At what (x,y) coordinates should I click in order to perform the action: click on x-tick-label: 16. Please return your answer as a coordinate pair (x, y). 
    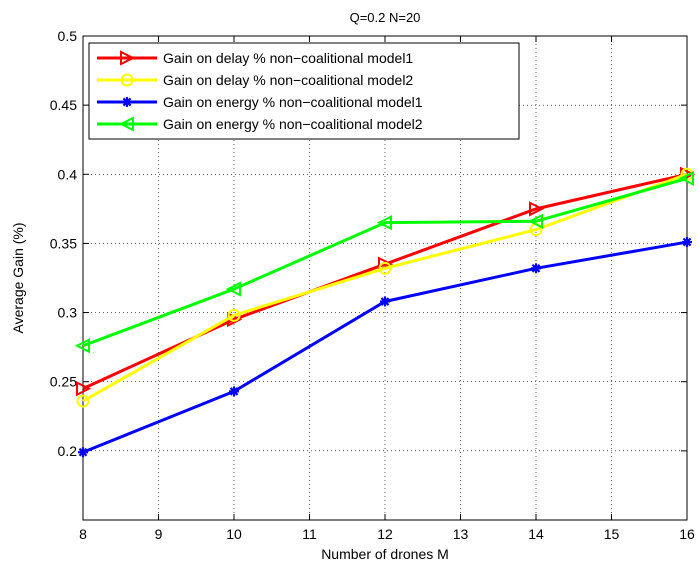
    Looking at the image, I should click on (687, 534).